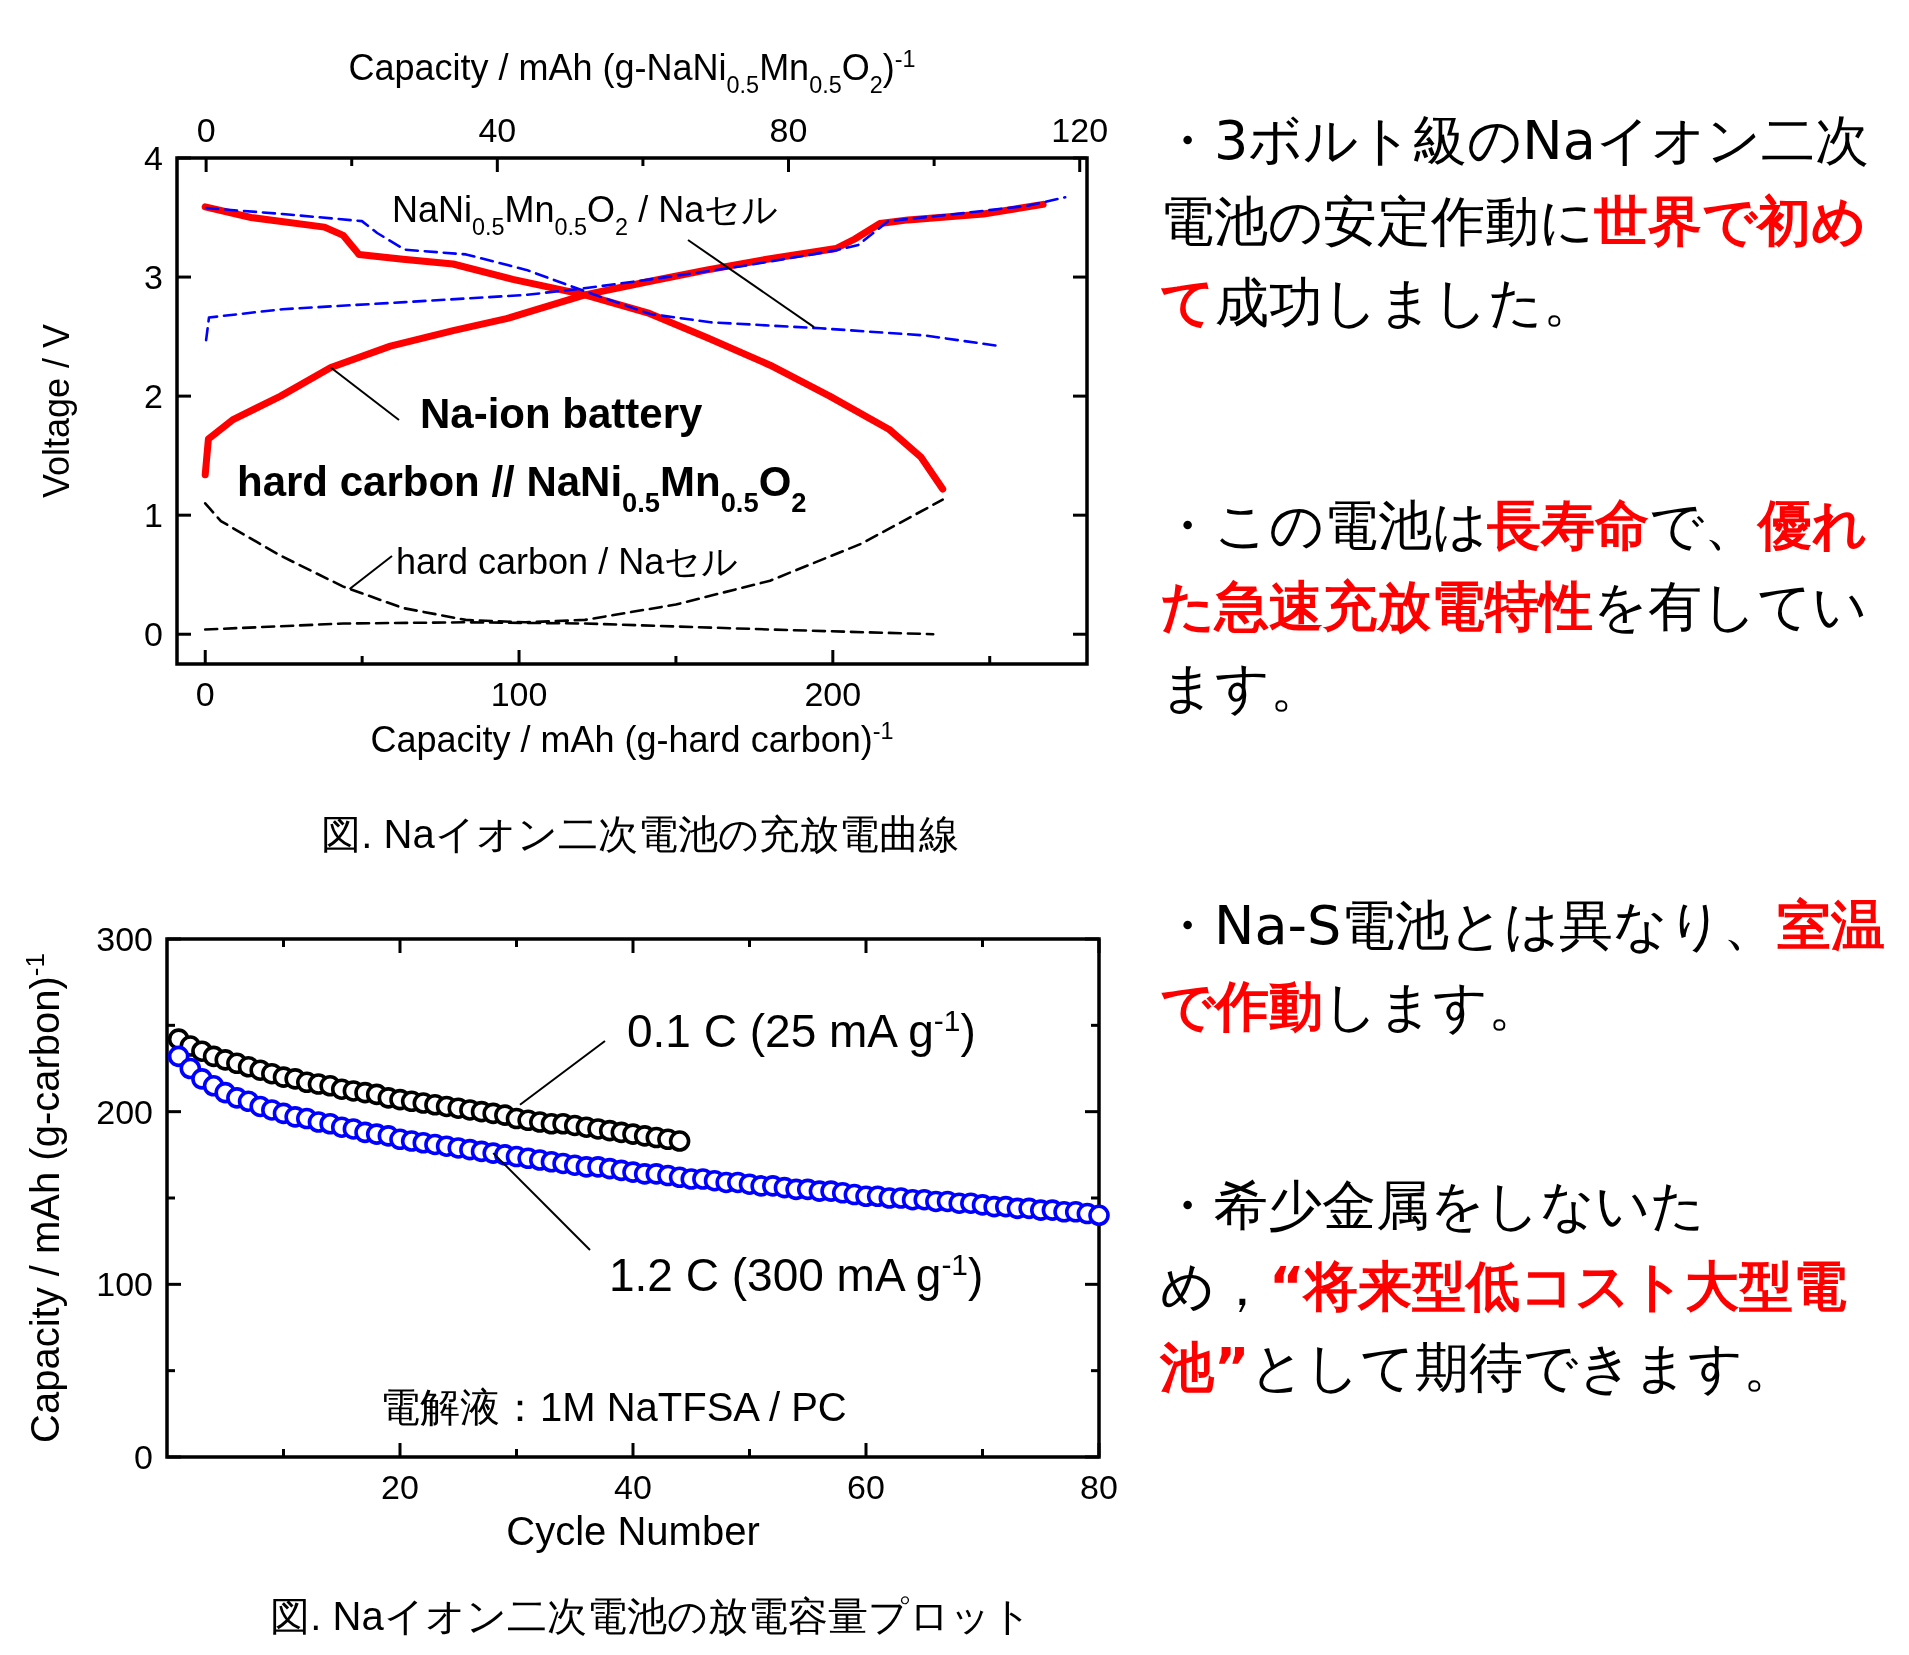 The height and width of the screenshot is (1655, 1909). Describe the element at coordinates (153, 277) in the screenshot. I see `y-tick-label: 3` at that location.